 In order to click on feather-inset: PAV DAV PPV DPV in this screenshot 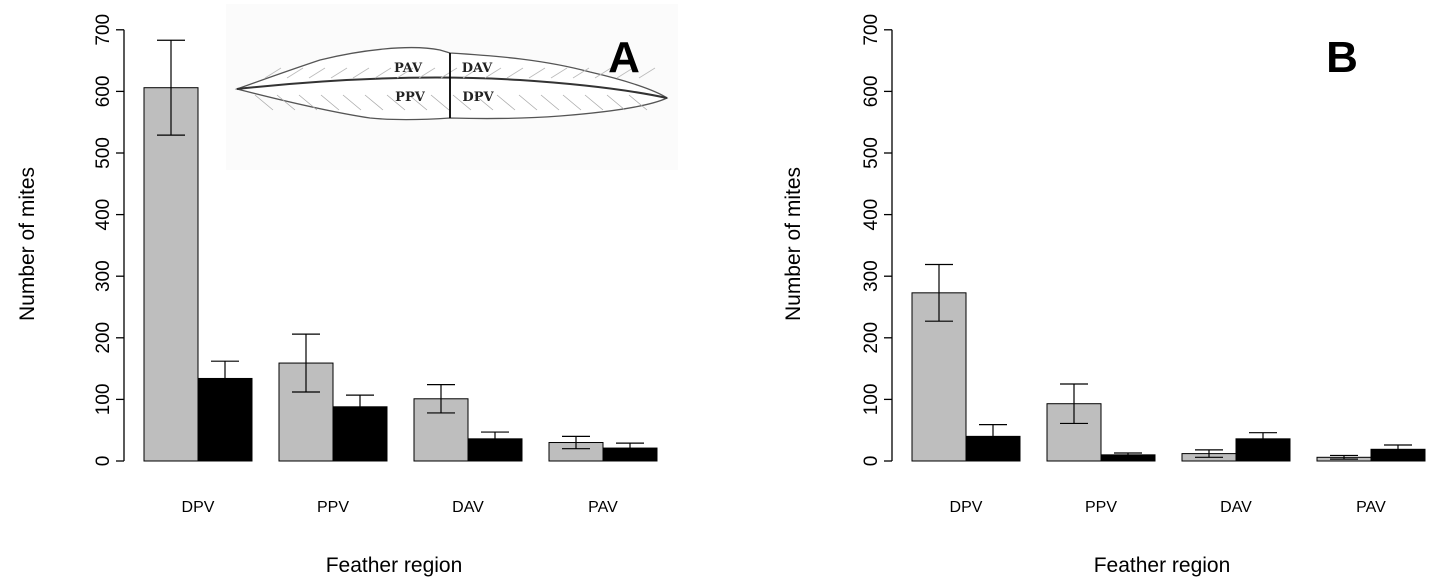, I will do `click(452, 87)`.